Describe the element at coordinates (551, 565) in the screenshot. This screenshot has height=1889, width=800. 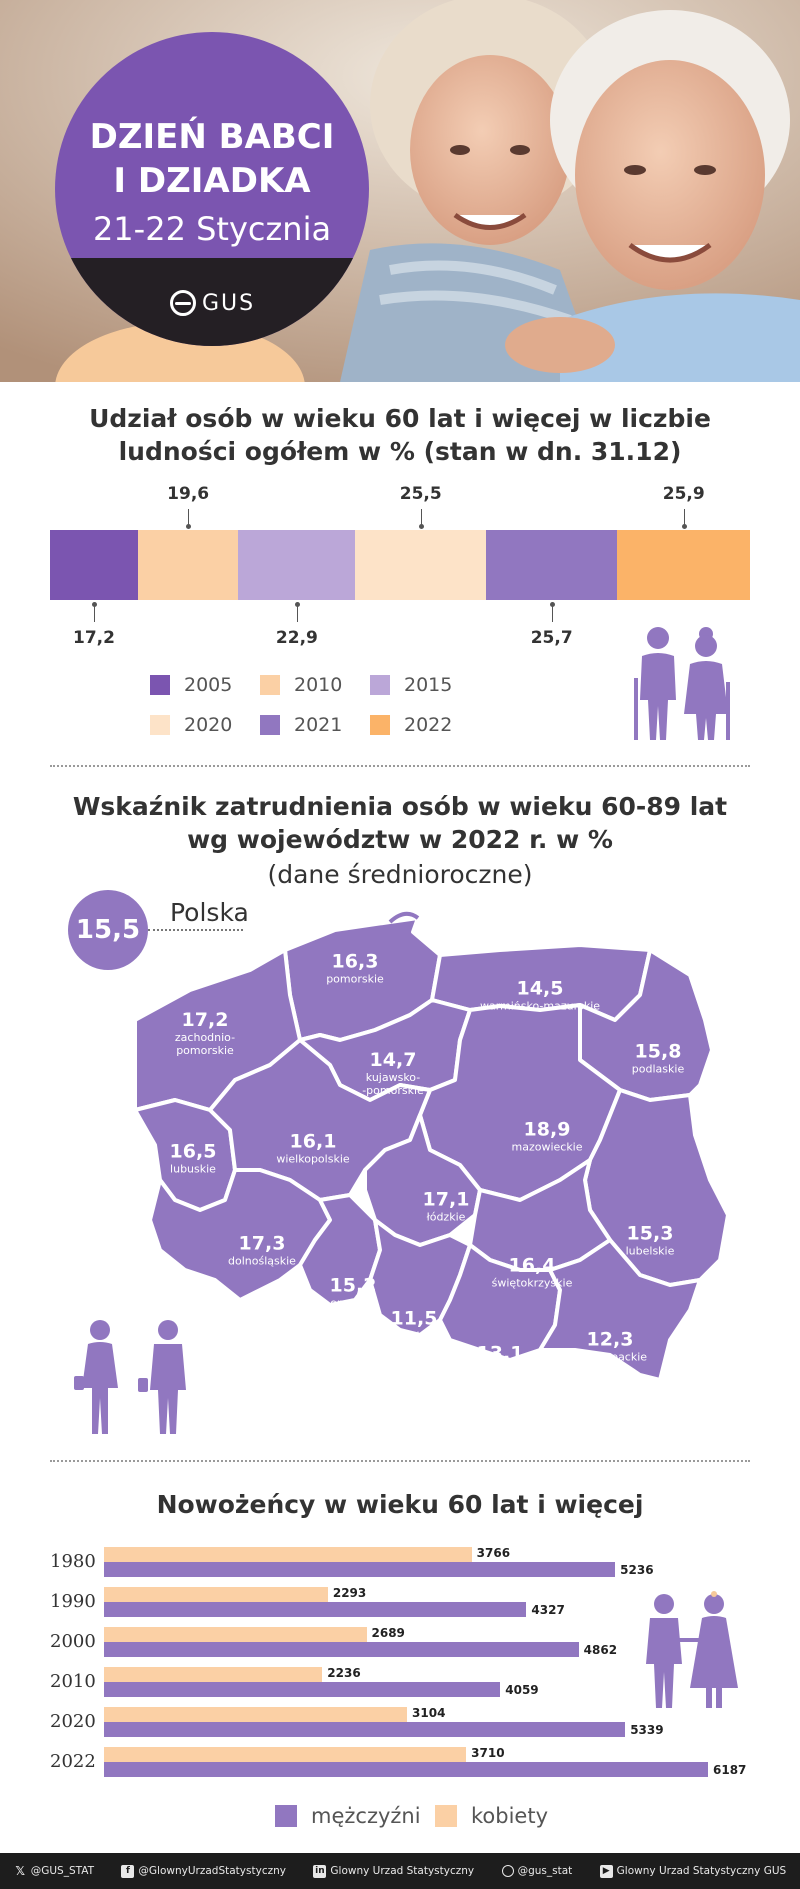
I see `bar-segment-2021` at that location.